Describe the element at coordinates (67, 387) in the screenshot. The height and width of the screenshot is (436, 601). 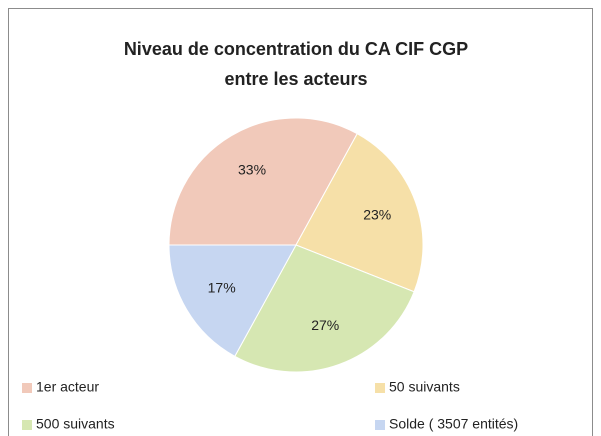
I see `legend-label: 1er acteur` at that location.